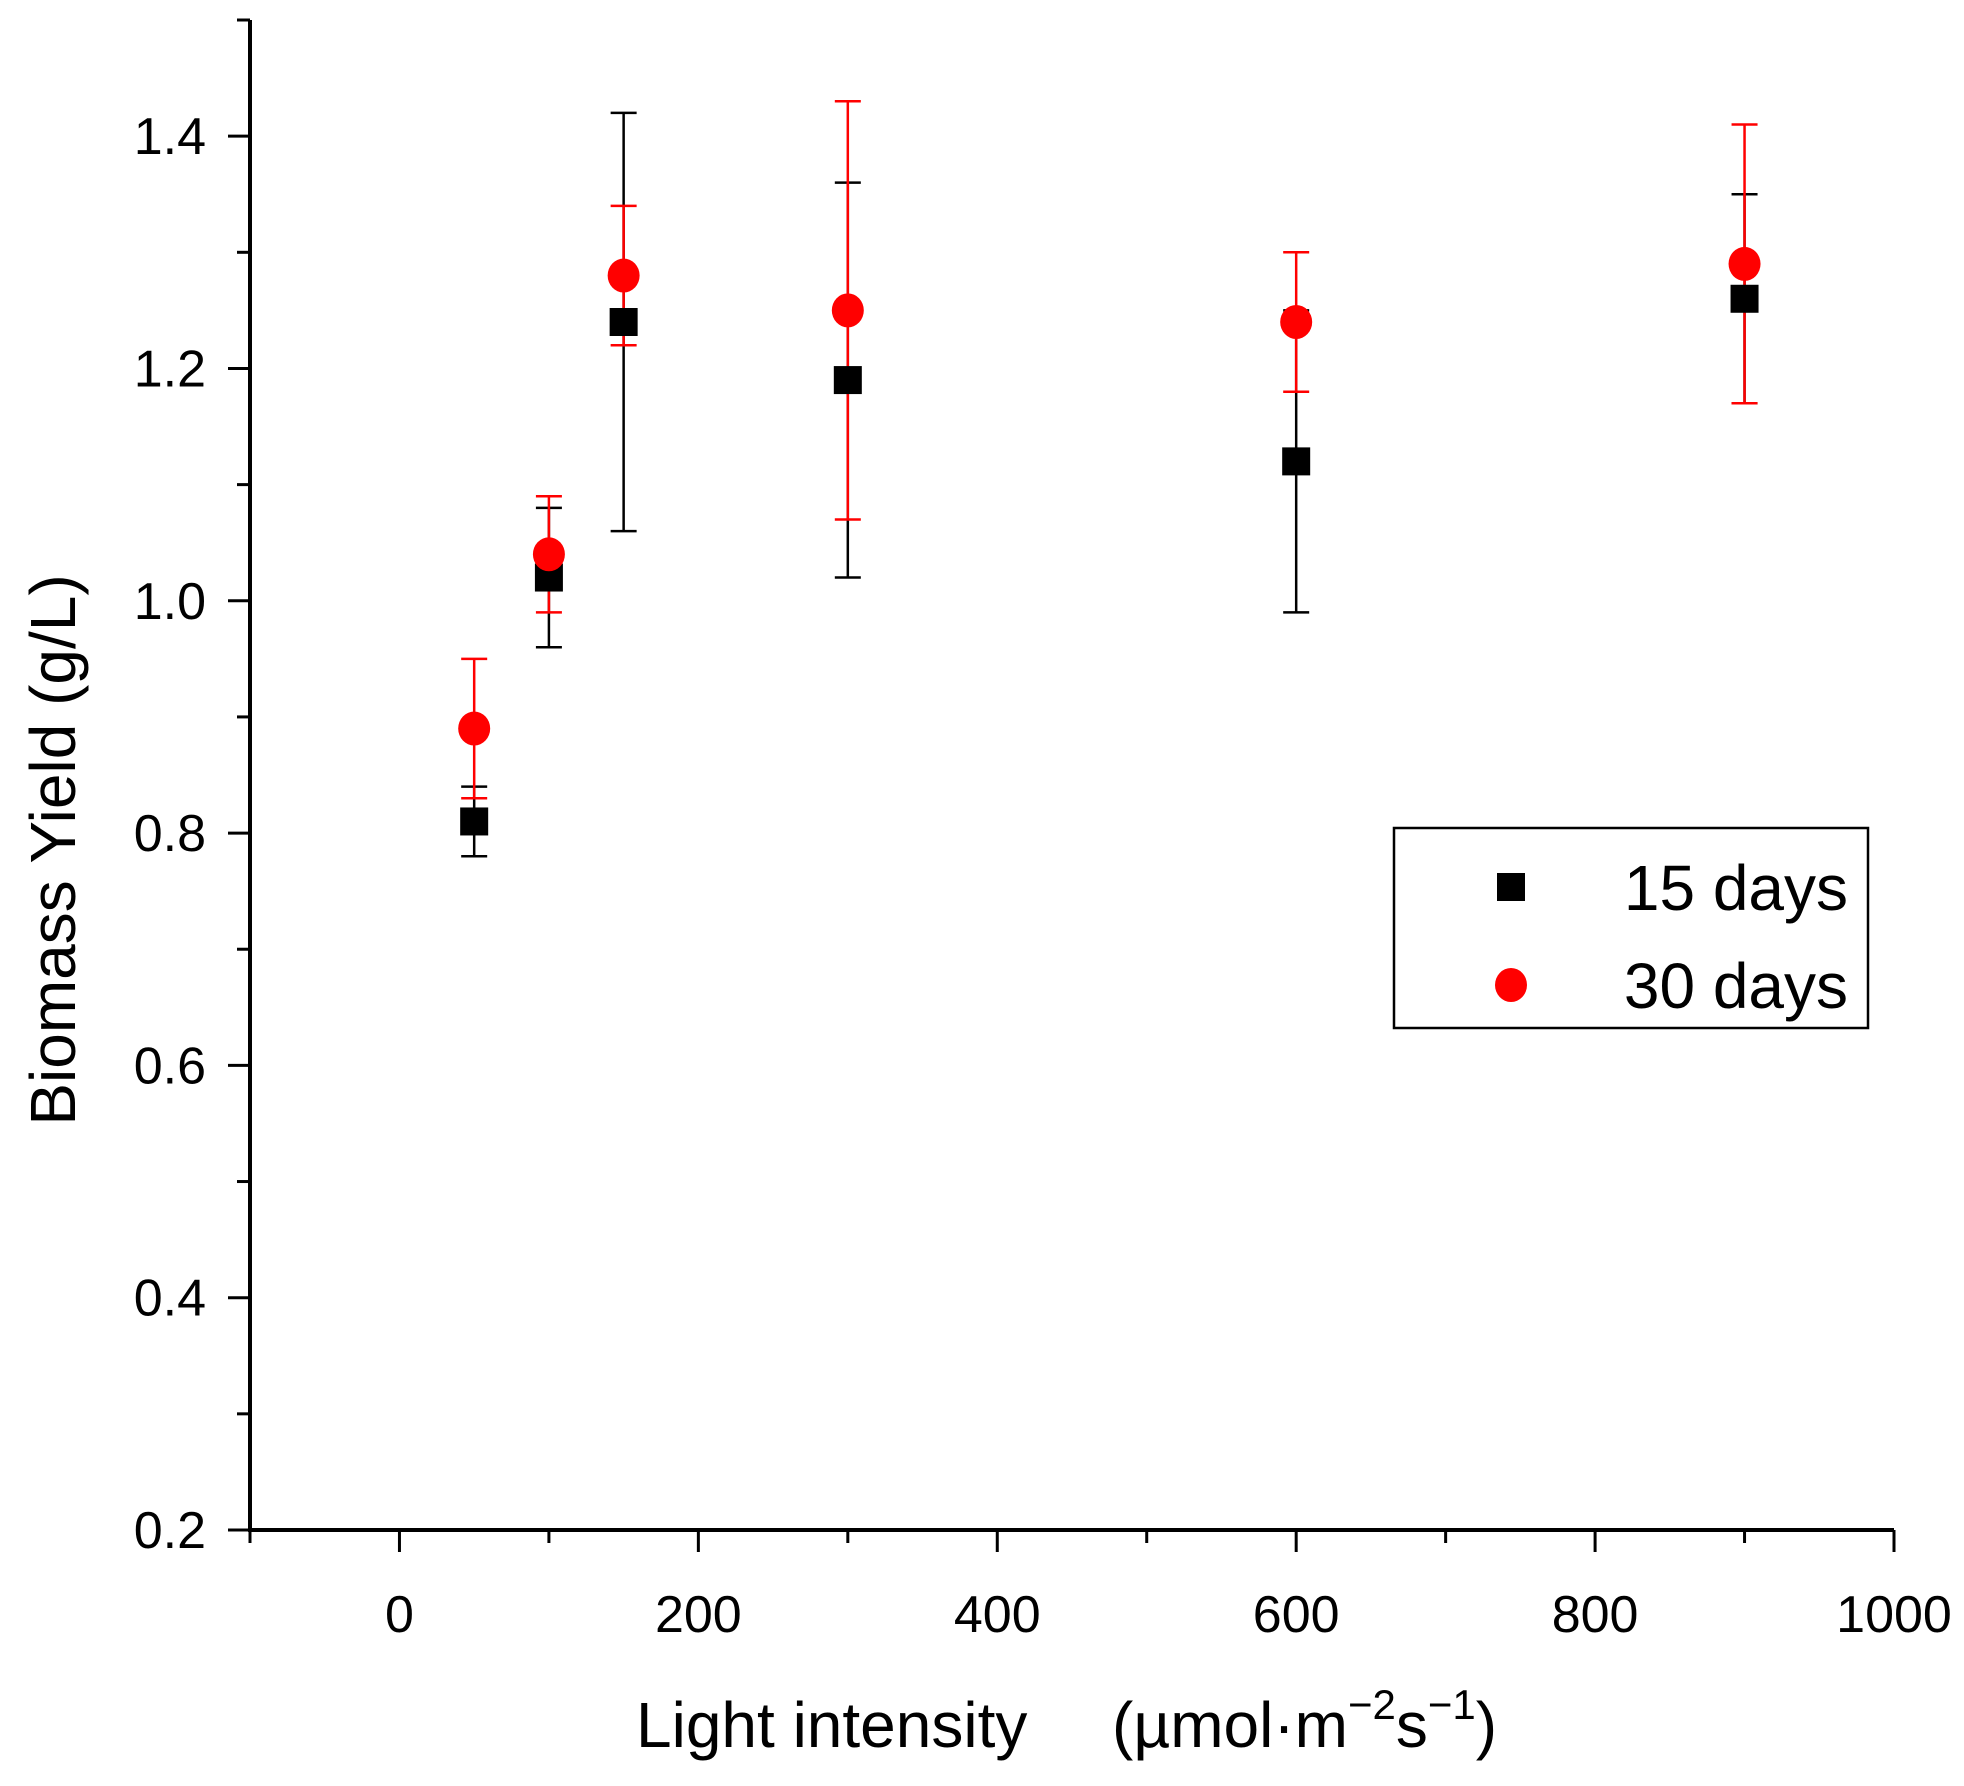  What do you see at coordinates (170, 602) in the screenshot?
I see `y-tick-label: 1.0` at bounding box center [170, 602].